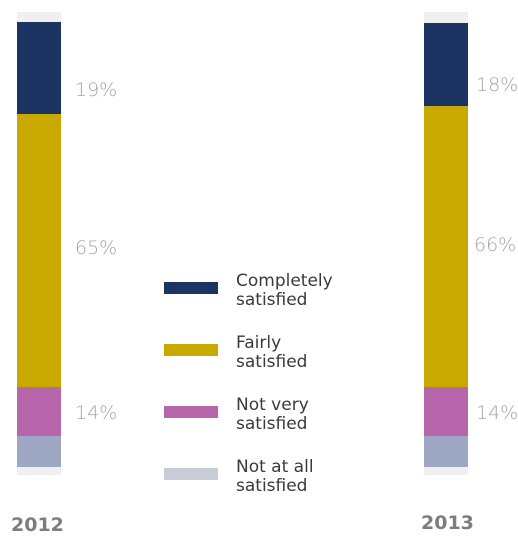 The height and width of the screenshot is (536, 518). I want to click on column-track-2012, so click(39, 243).